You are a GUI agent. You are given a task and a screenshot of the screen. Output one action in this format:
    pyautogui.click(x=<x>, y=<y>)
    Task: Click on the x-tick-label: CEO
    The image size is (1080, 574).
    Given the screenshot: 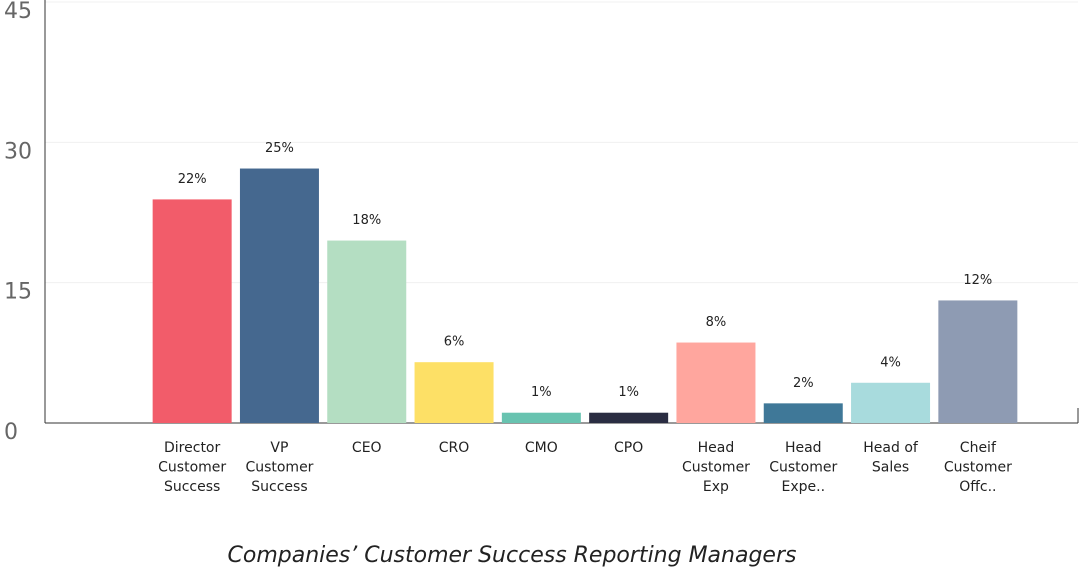 What is the action you would take?
    pyautogui.click(x=367, y=448)
    